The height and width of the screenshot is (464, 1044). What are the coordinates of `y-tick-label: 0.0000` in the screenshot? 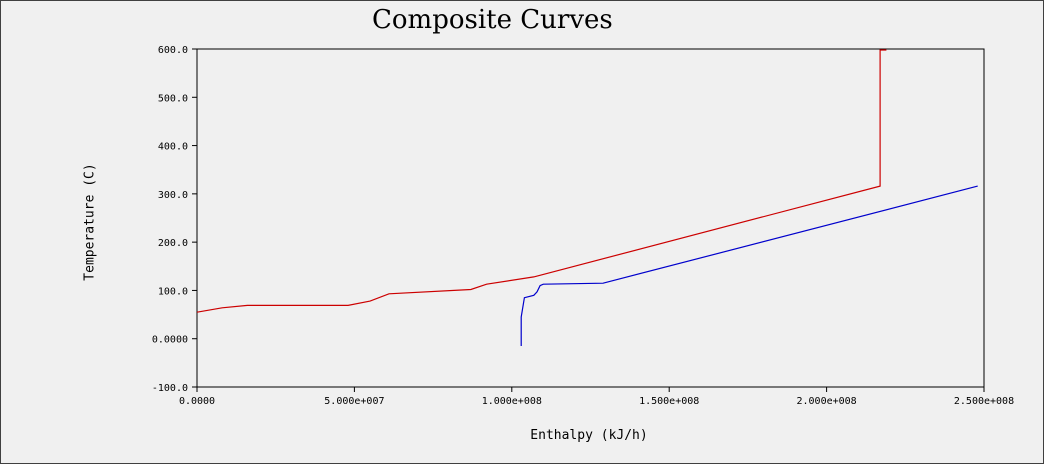 It's located at (170, 340).